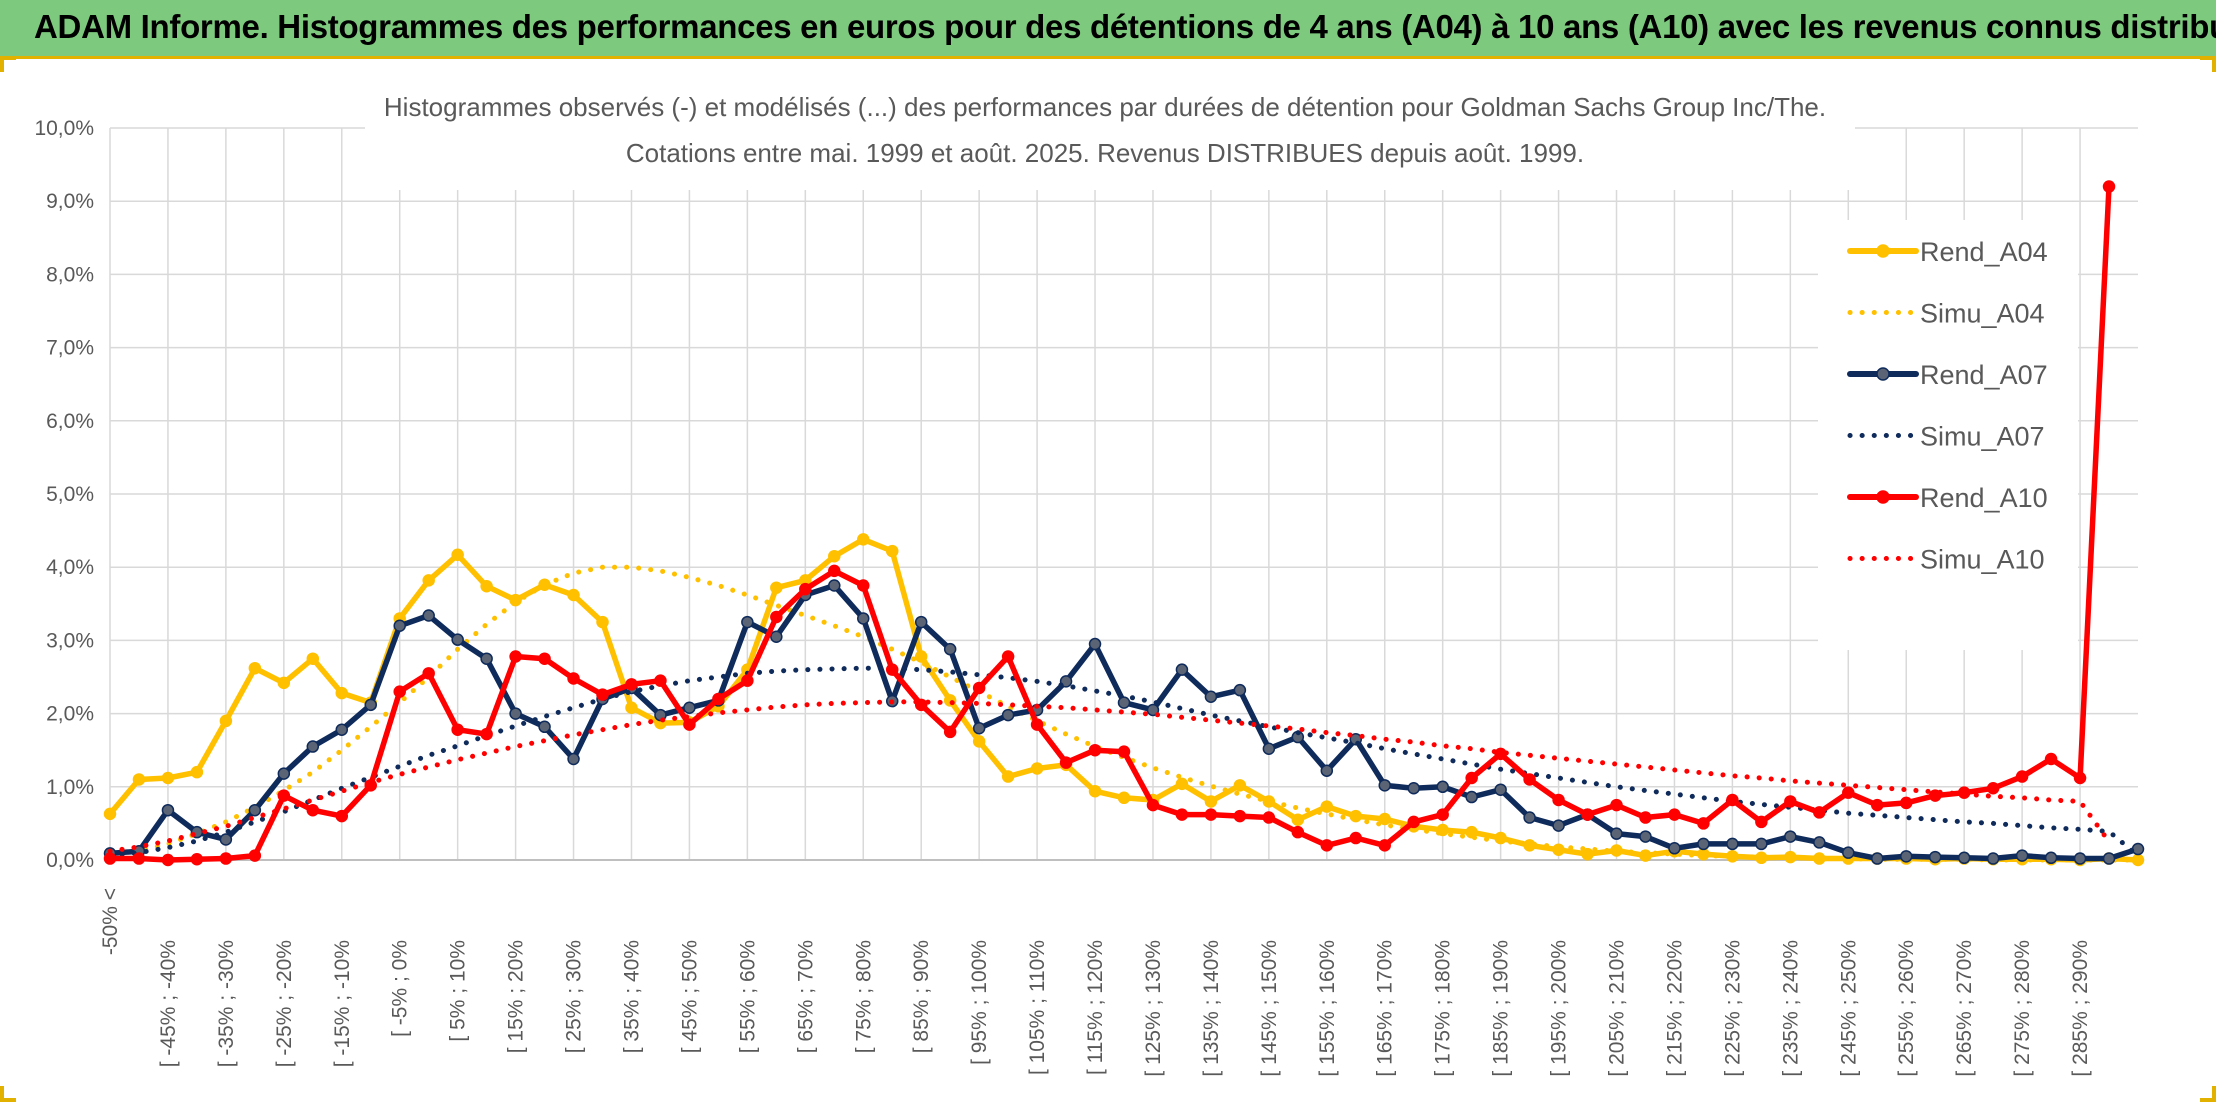 Image resolution: width=2216 pixels, height=1102 pixels. Describe the element at coordinates (574, 996) in the screenshot. I see `x-tick-label: [ 25% ; 30%` at that location.